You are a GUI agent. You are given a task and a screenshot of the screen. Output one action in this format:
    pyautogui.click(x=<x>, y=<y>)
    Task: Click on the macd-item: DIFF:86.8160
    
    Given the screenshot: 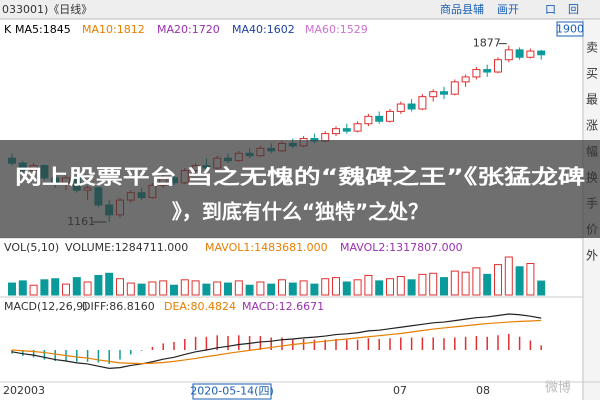 What is the action you would take?
    pyautogui.click(x=118, y=306)
    